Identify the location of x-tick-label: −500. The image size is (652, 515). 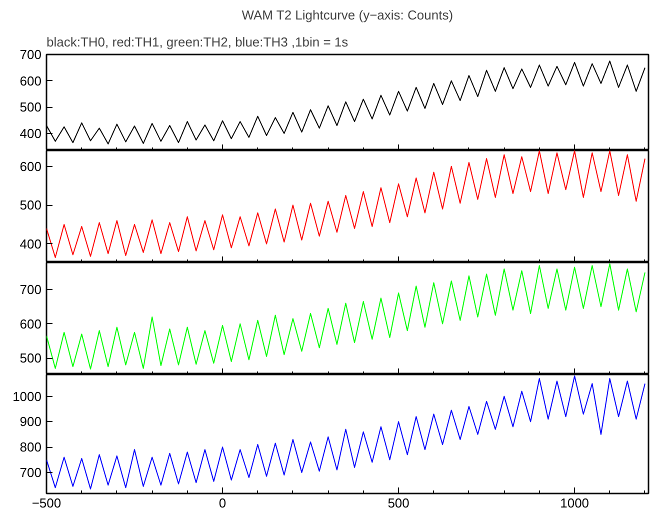
(47, 503).